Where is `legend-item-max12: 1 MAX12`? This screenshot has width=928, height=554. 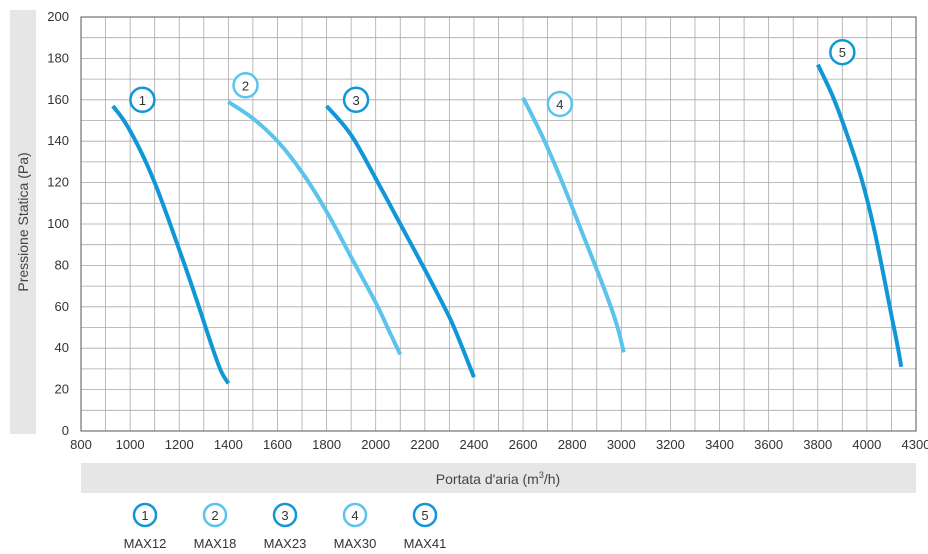 legend-item-max12: 1 MAX12 is located at coordinates (145, 526).